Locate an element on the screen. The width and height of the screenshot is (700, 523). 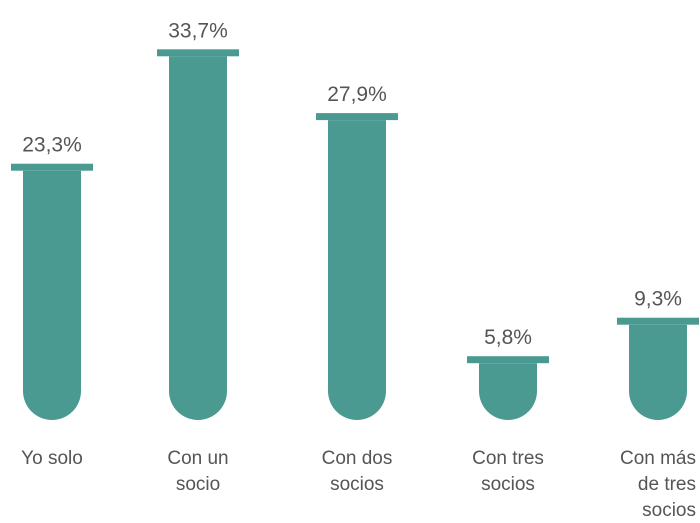
value-label-5: 9,3% is located at coordinates (658, 299).